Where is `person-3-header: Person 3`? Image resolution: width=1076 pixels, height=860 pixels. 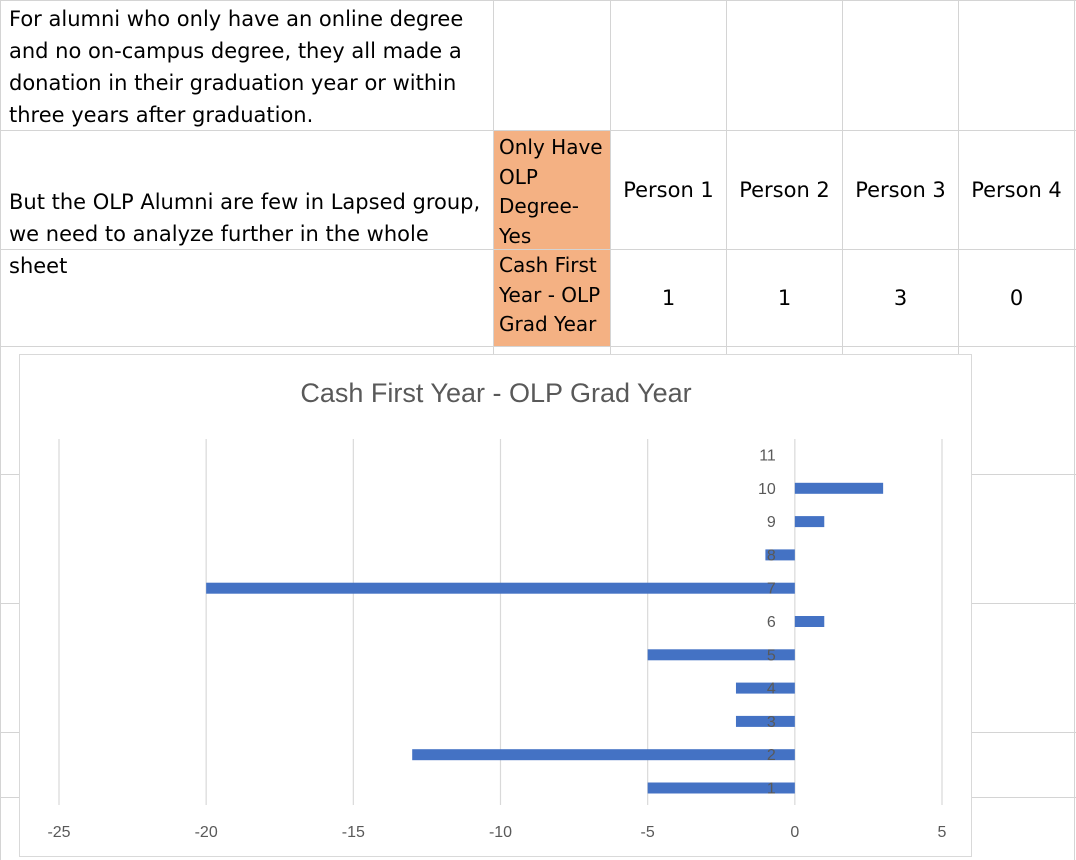
person-3-header: Person 3 is located at coordinates (900, 190).